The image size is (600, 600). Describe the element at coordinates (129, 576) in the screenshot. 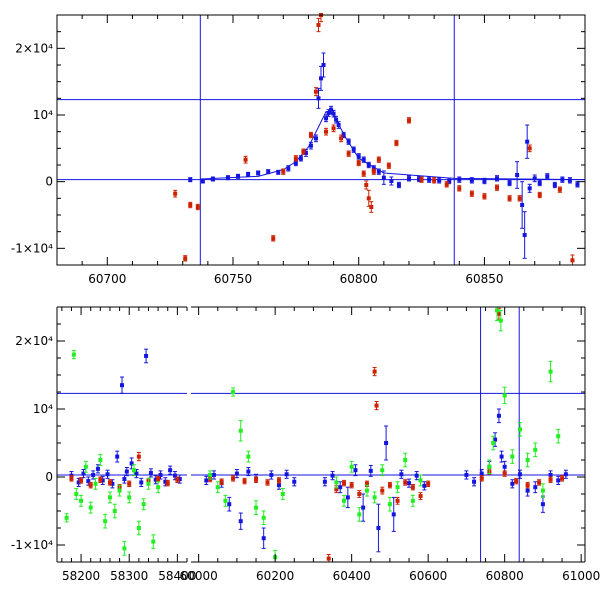

I see `x-tick-label: 58300` at that location.